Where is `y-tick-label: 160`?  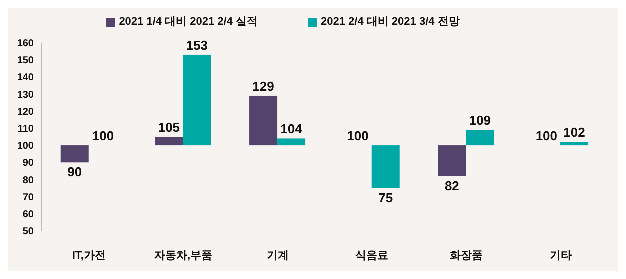 y-tick-label: 160 is located at coordinates (25, 44).